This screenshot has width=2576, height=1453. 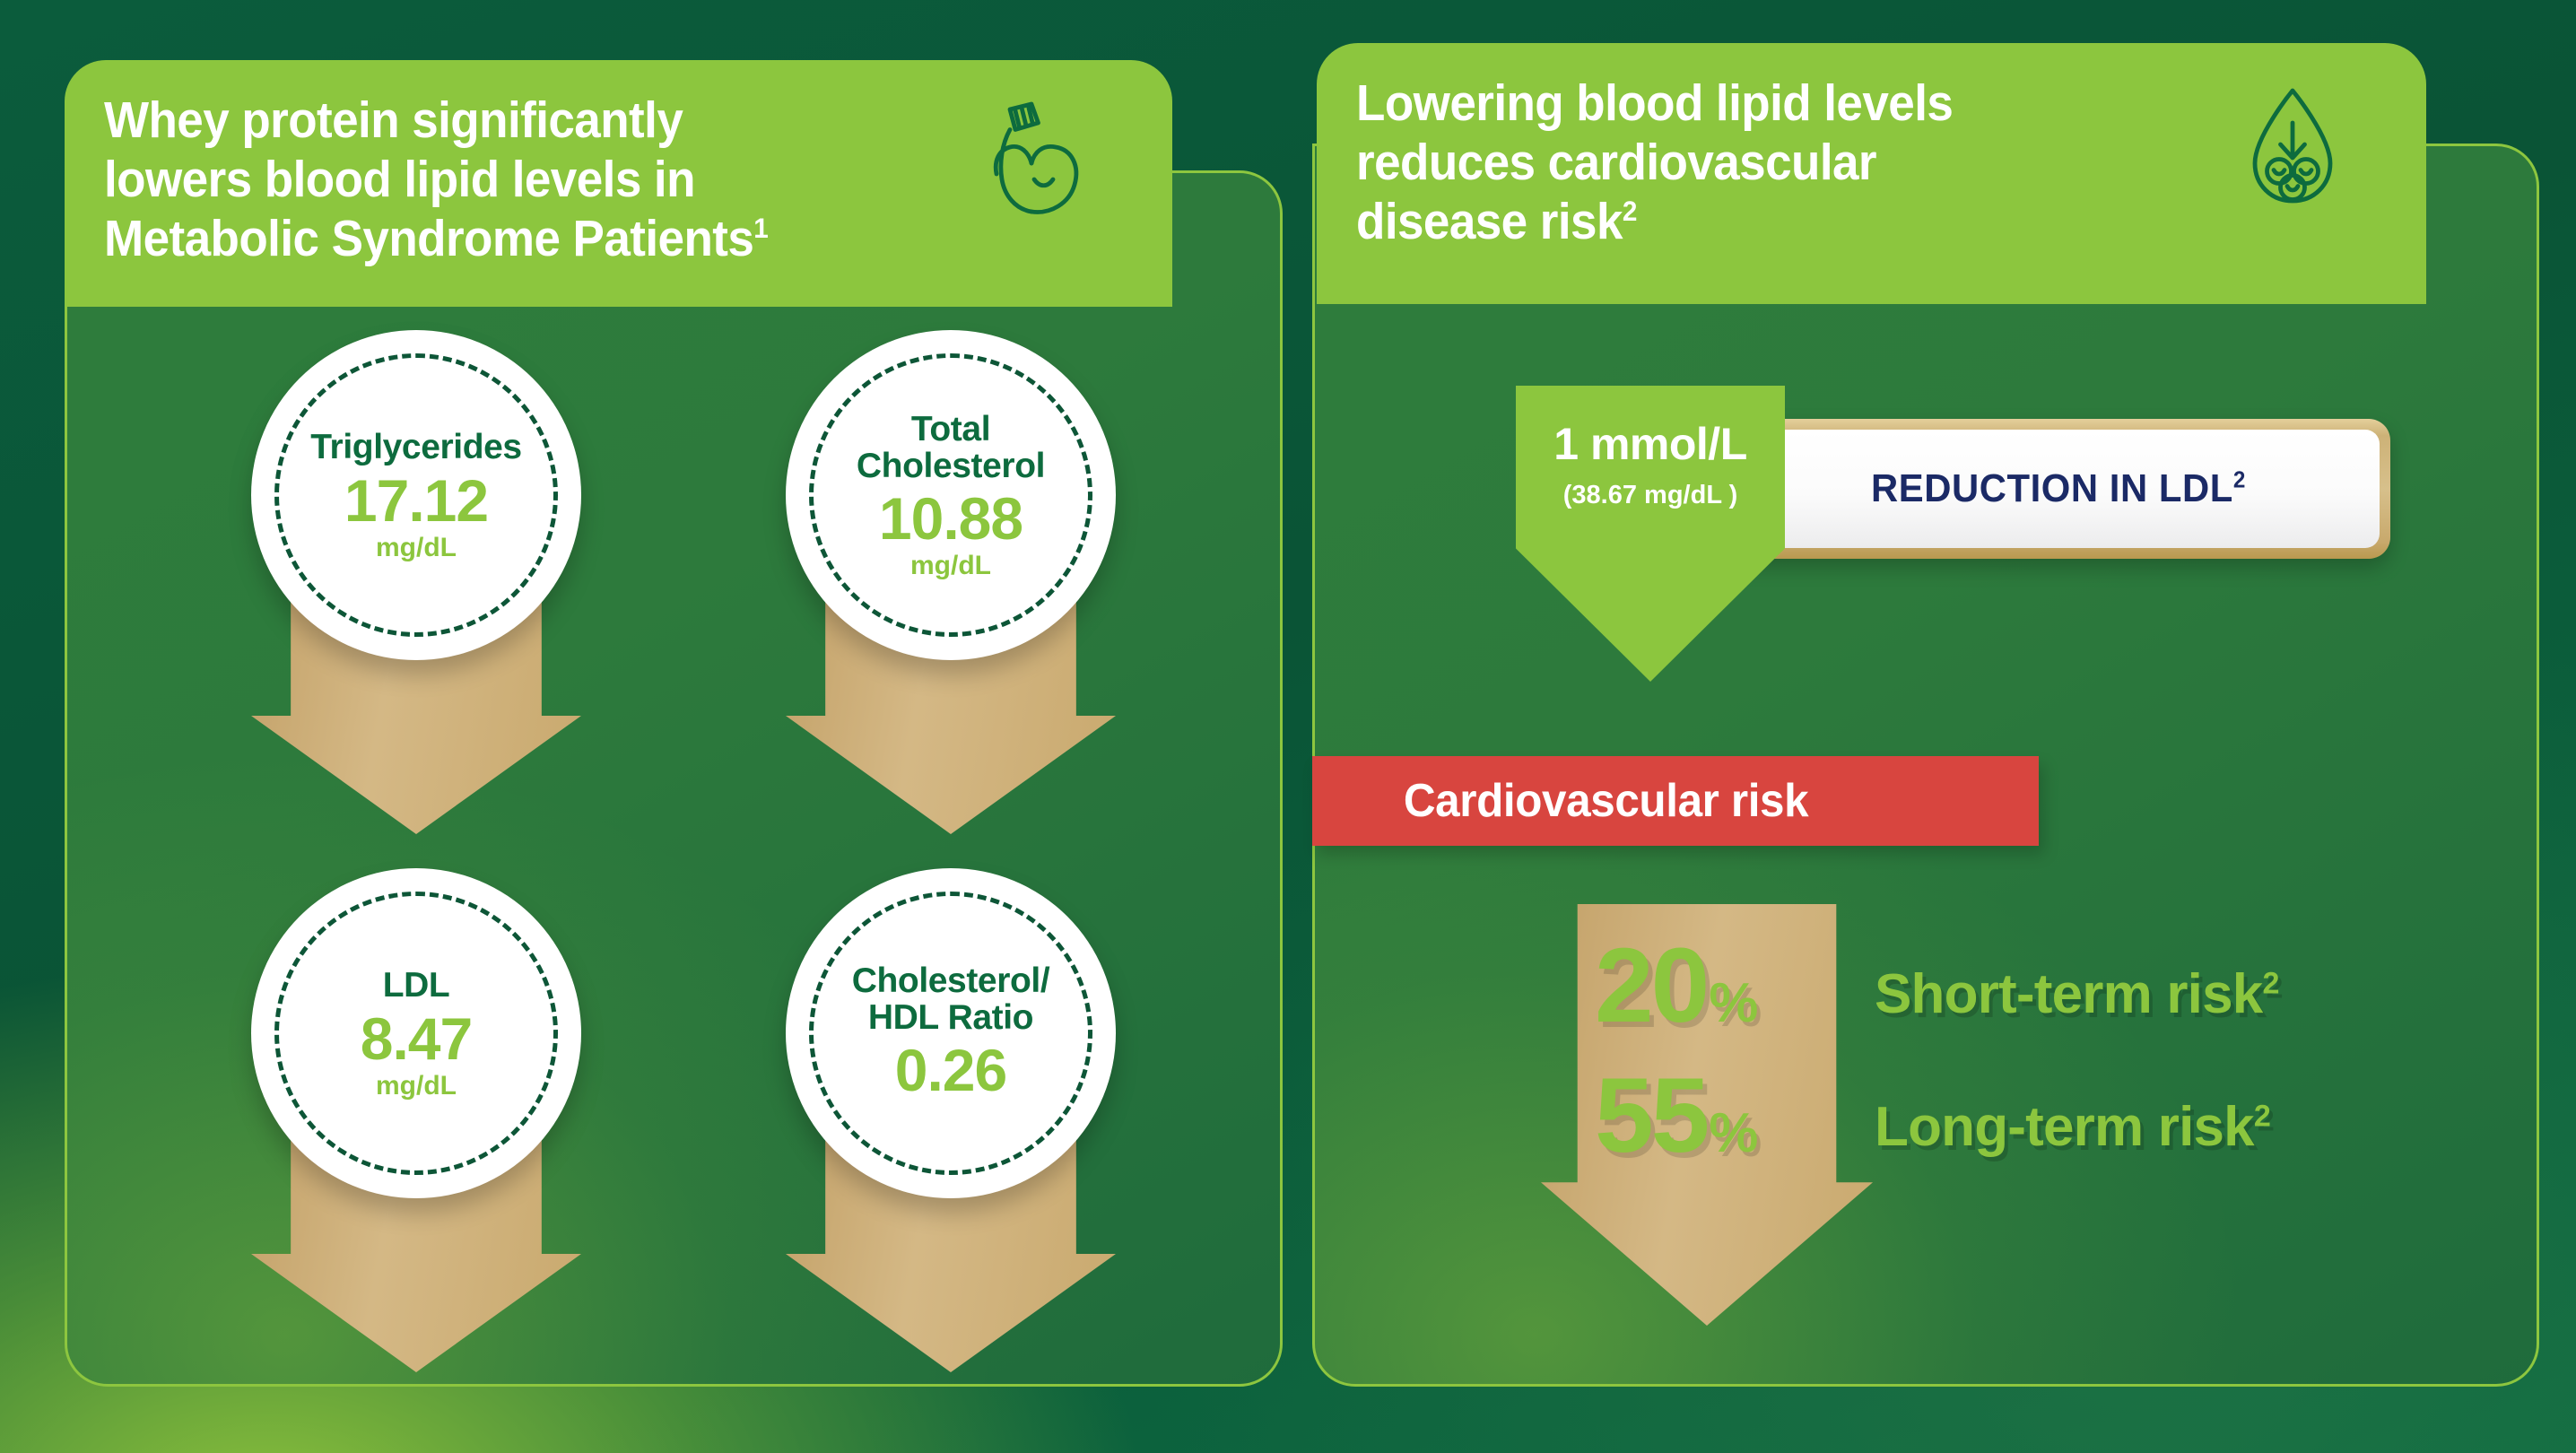 What do you see at coordinates (2239, 480) in the screenshot?
I see `reduction-footnote: 2` at bounding box center [2239, 480].